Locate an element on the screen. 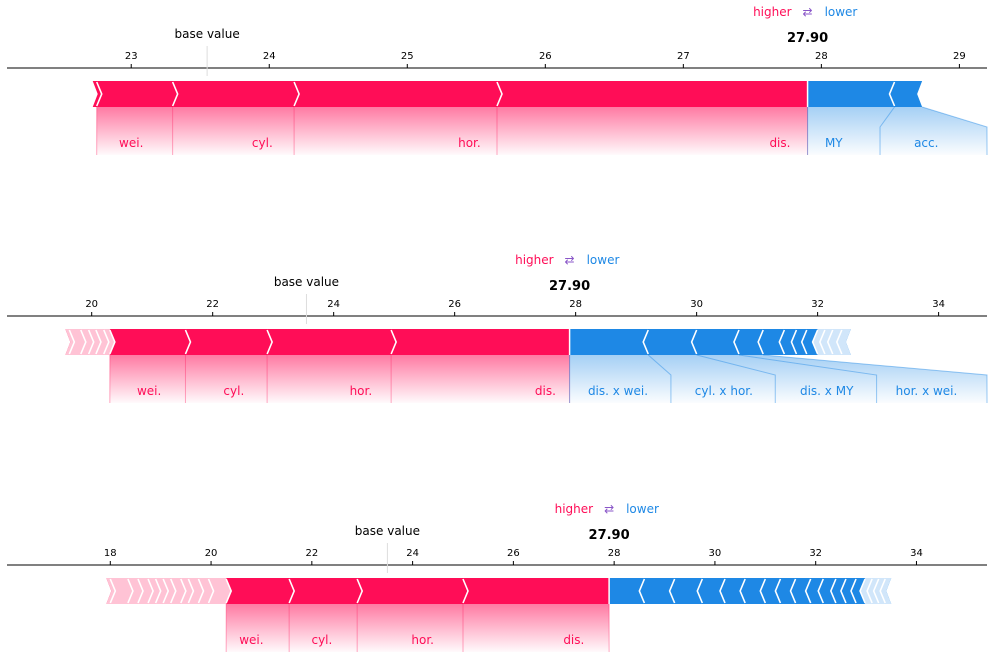 This screenshot has height=657, width=991. tick-label: 28 is located at coordinates (614, 553).